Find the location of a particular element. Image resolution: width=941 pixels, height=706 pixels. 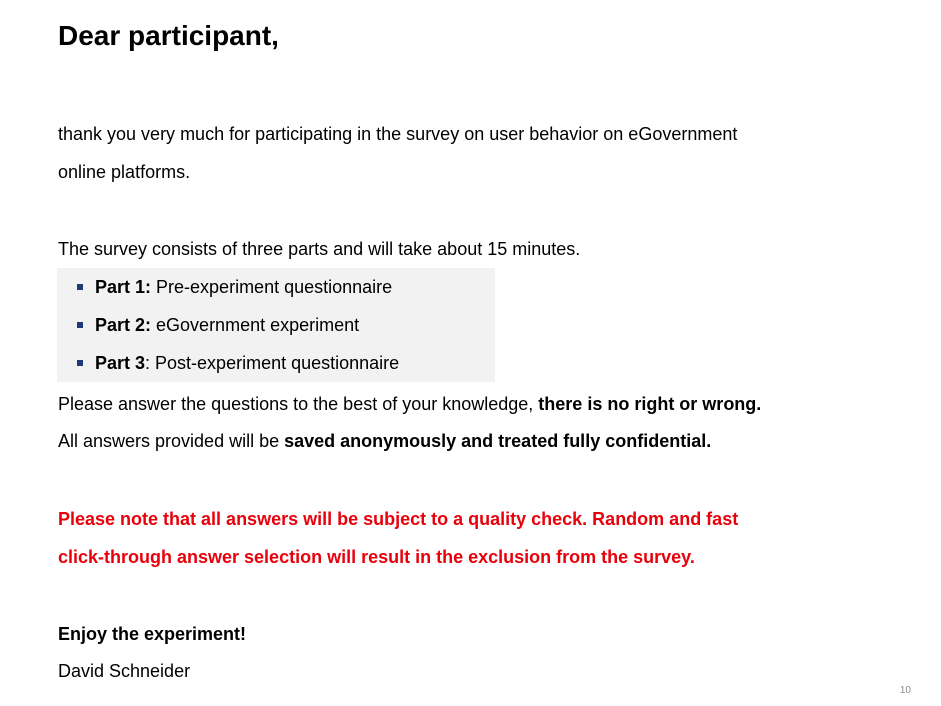

closing: Enjoy the experiment! is located at coordinates (152, 634).